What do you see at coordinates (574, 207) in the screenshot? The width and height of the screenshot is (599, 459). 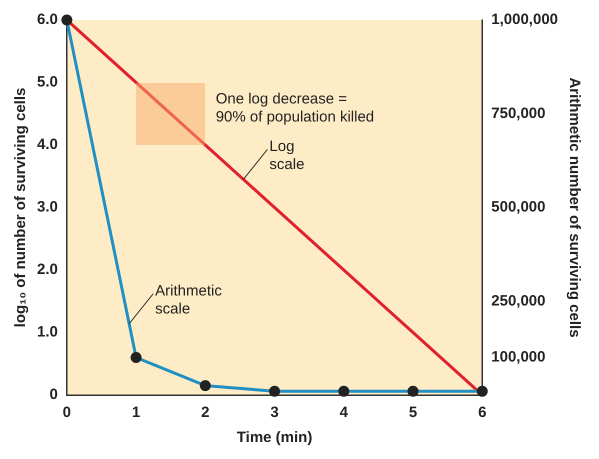 I see `y2-axis-title: Arithmetic number of surviving cells` at bounding box center [574, 207].